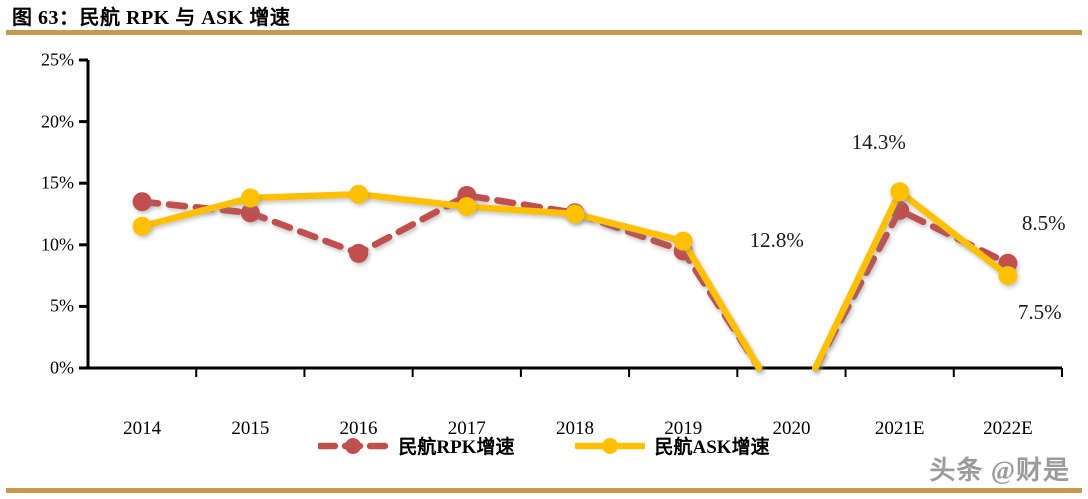  Describe the element at coordinates (899, 428) in the screenshot. I see `x-axis-tick-label: 2021E` at that location.